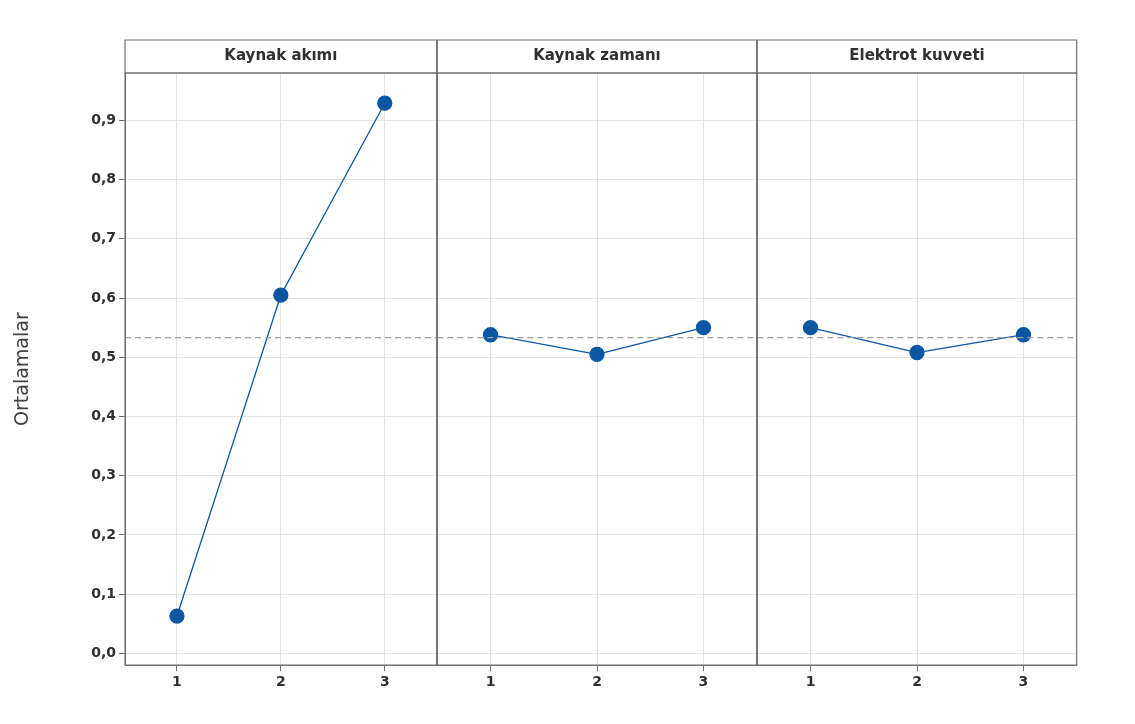 This screenshot has height=724, width=1135. What do you see at coordinates (103, 296) in the screenshot?
I see `y-tick-label: 0,6` at bounding box center [103, 296].